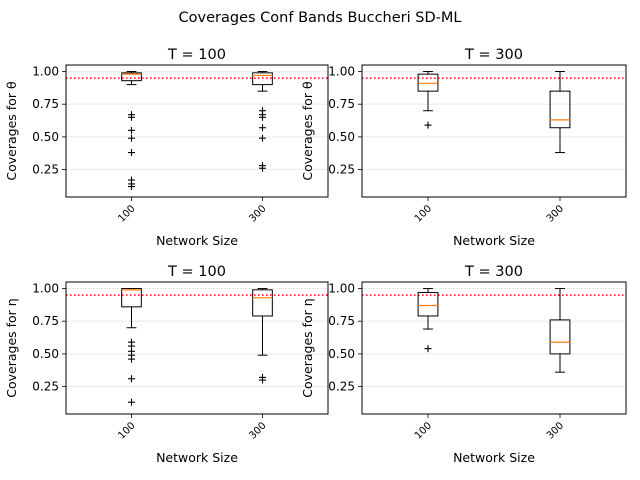  I want to click on figure-suptitle: Coverages Conf Bands Buccheri SD-ML, so click(320, 18).